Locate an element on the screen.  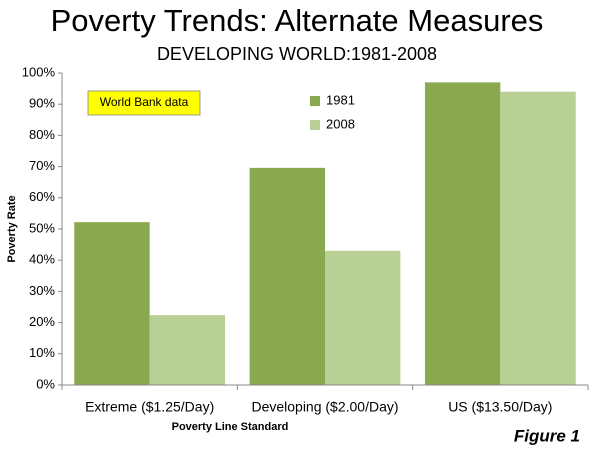
annotation-box is located at coordinates (144, 103).